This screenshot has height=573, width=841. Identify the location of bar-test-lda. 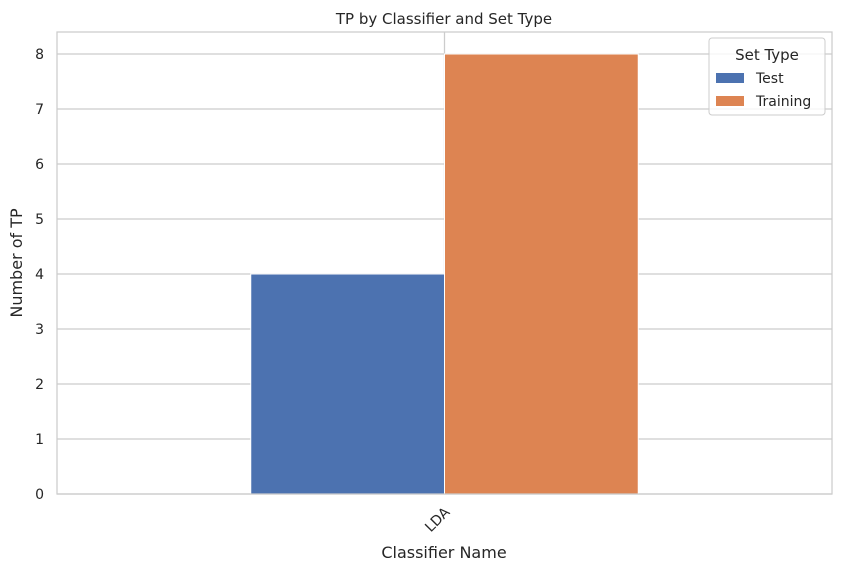
(347, 384).